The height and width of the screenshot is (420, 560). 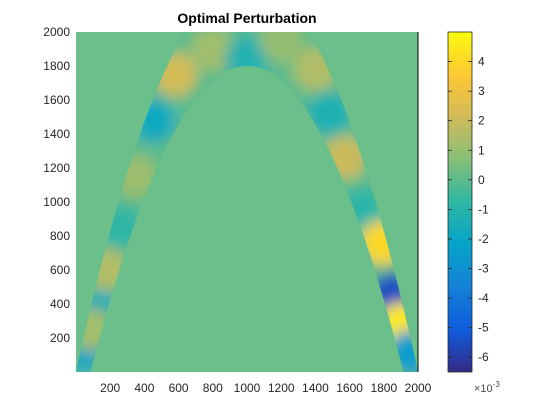 What do you see at coordinates (481, 91) in the screenshot?
I see `colorbar-tick-label: 3` at bounding box center [481, 91].